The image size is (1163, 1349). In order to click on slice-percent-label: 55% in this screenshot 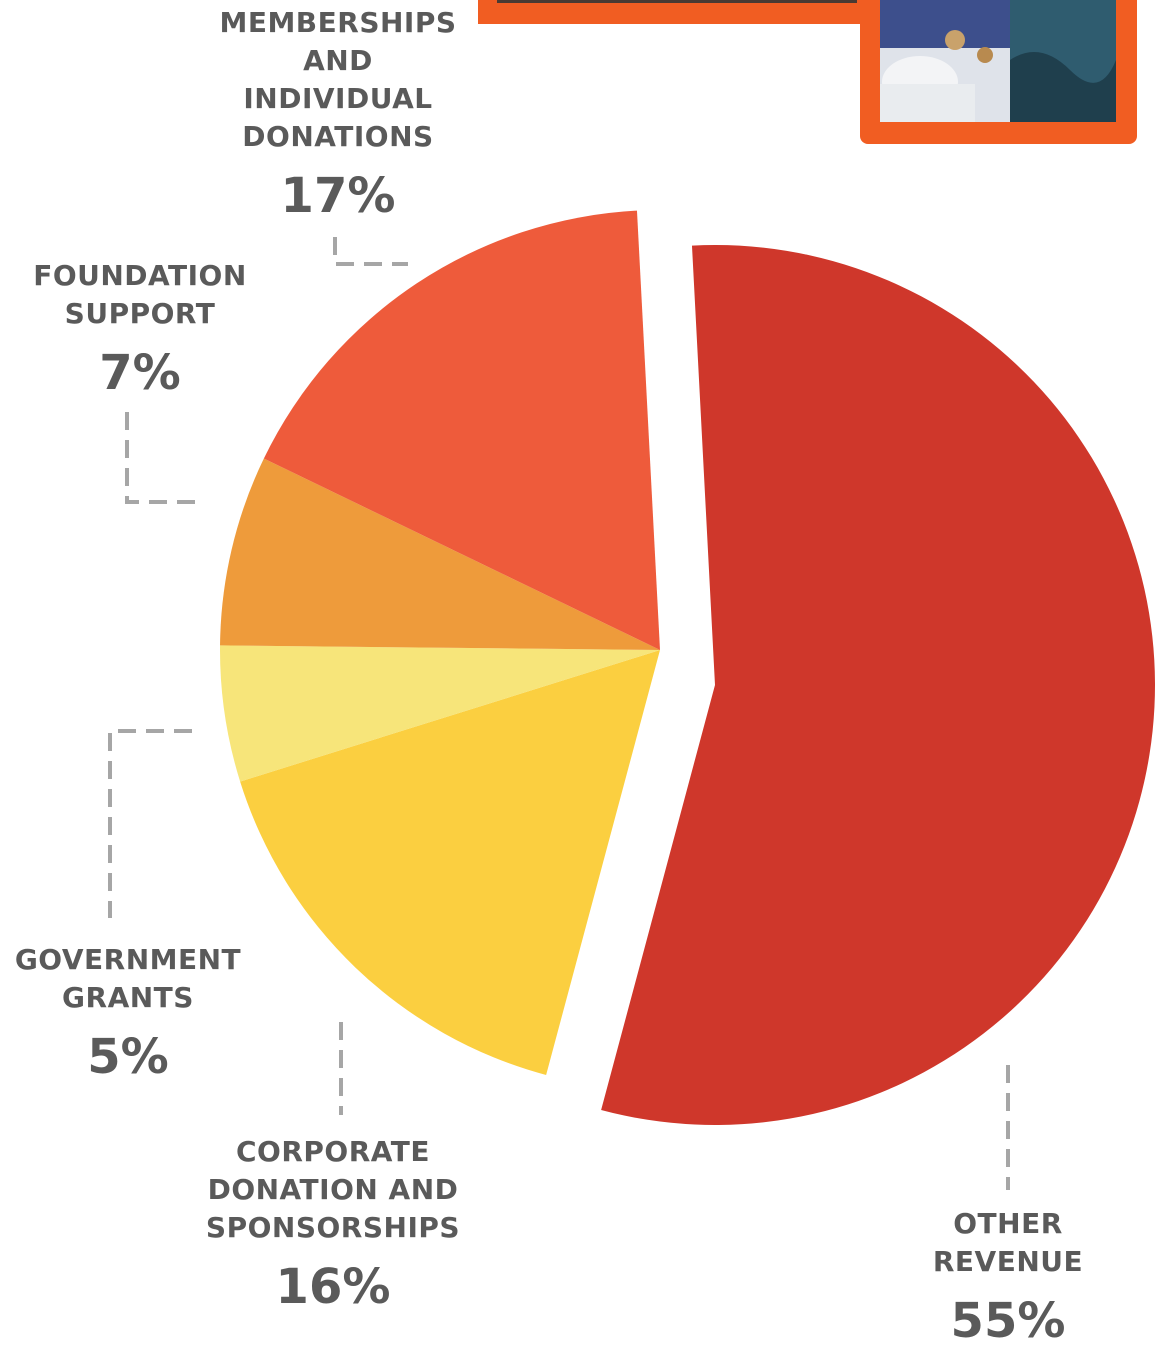, I will do `click(1008, 1321)`.